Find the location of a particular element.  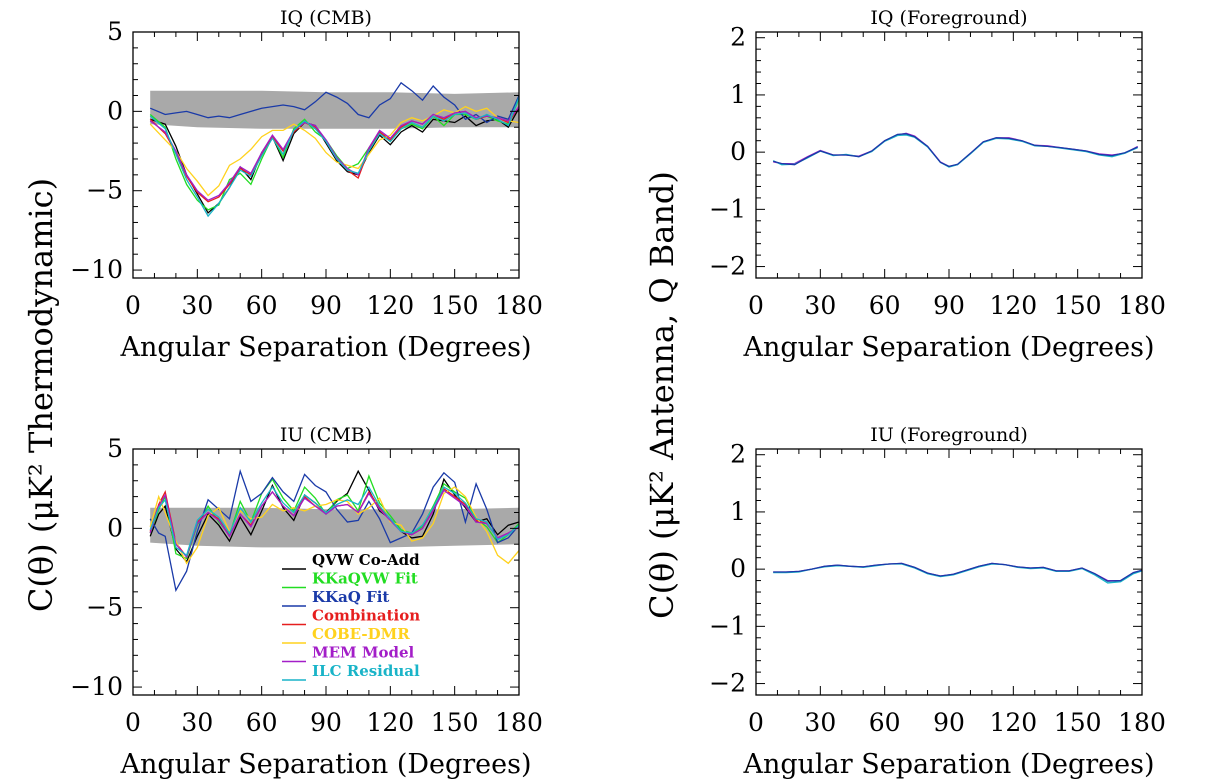

legend-label: MEM Model is located at coordinates (363, 653).